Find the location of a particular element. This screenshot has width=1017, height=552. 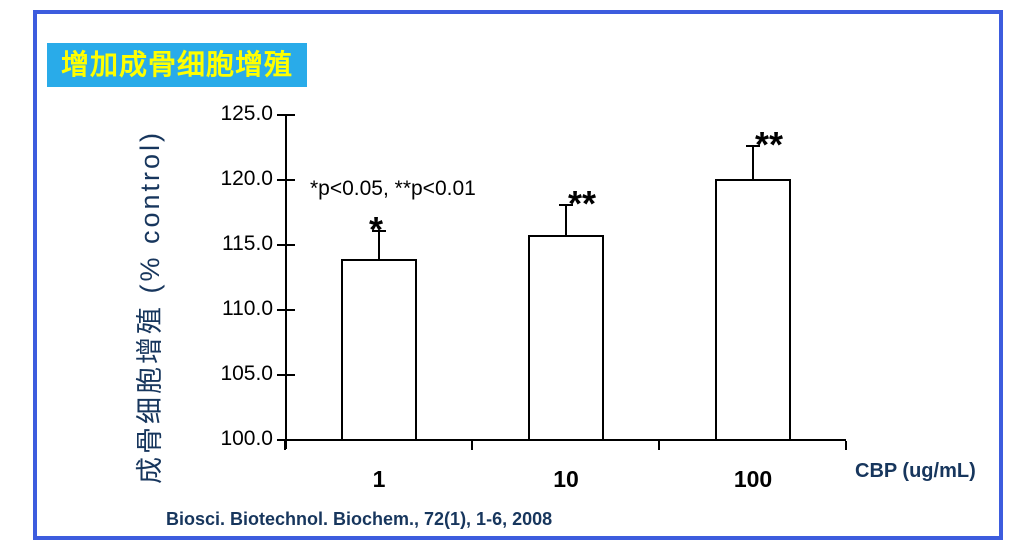

y-tick-label: 125.0 is located at coordinates (246, 113).